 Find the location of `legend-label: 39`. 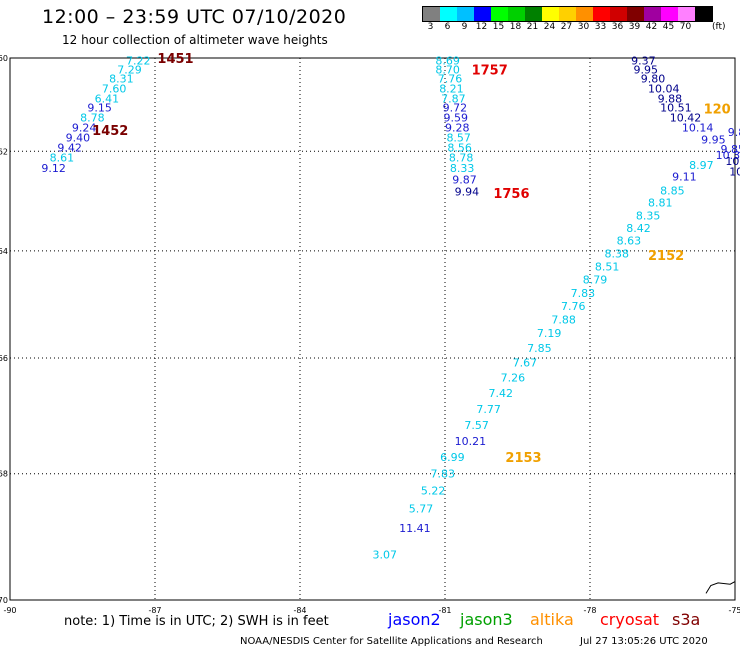

legend-label: 39 is located at coordinates (634, 27).